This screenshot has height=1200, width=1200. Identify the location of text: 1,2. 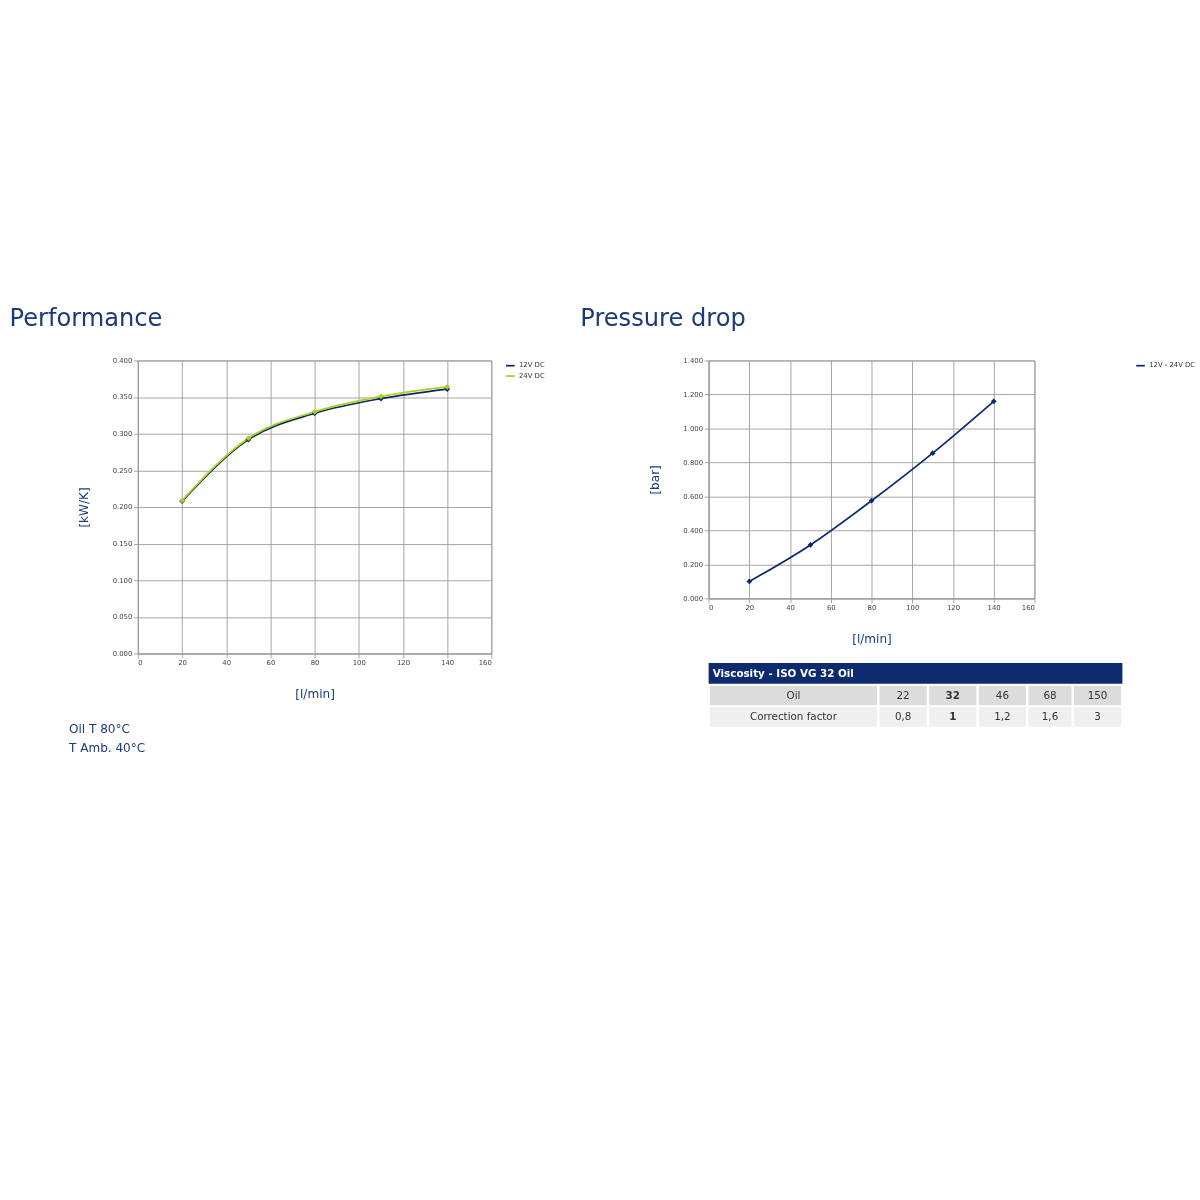
(1002, 716).